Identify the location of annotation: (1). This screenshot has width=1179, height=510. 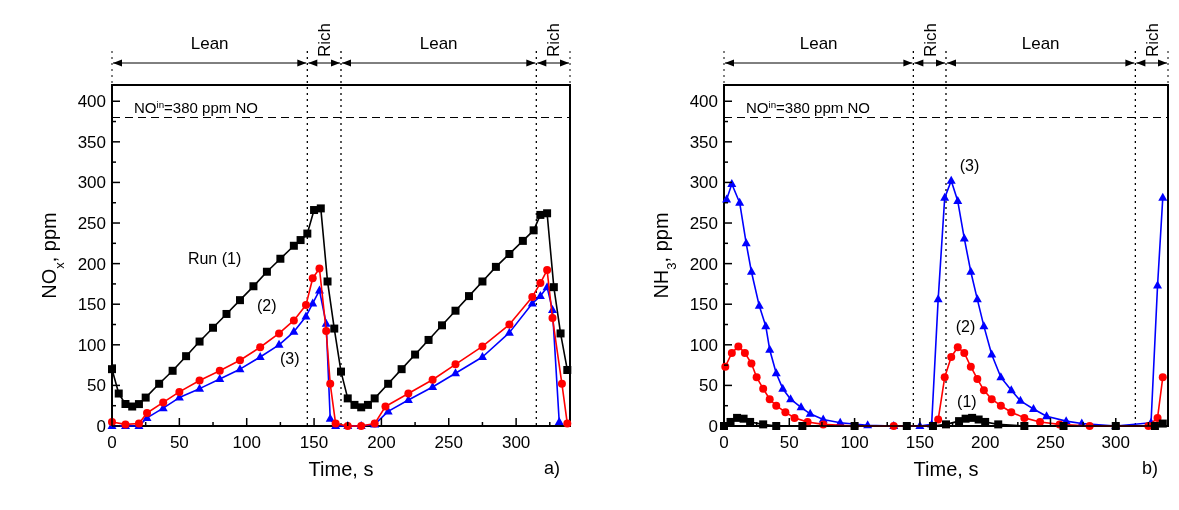
(967, 401).